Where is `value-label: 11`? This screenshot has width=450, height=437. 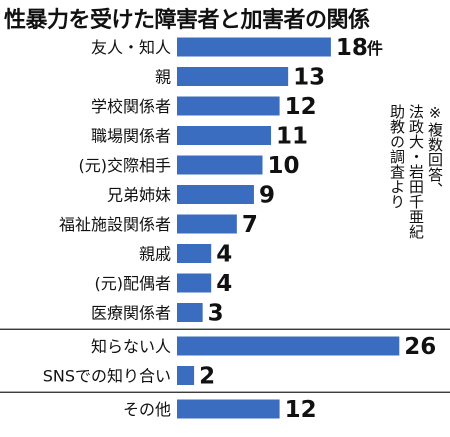
value-label: 11 is located at coordinates (292, 137).